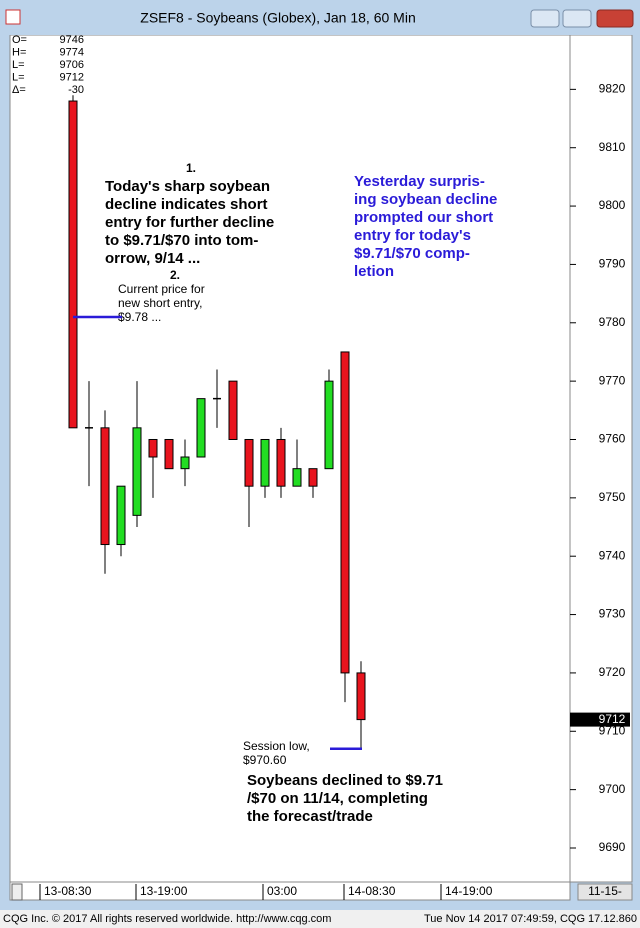 The height and width of the screenshot is (928, 640). What do you see at coordinates (425, 199) in the screenshot?
I see `annotation-line: ing soybean decline` at bounding box center [425, 199].